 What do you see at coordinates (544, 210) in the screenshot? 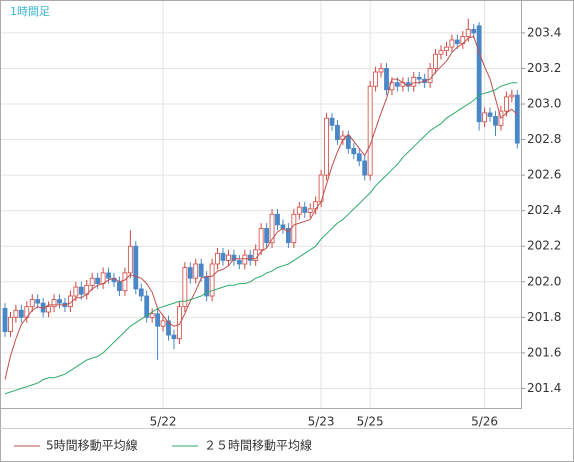
I see `y-tick-label: 202.4` at bounding box center [544, 210].